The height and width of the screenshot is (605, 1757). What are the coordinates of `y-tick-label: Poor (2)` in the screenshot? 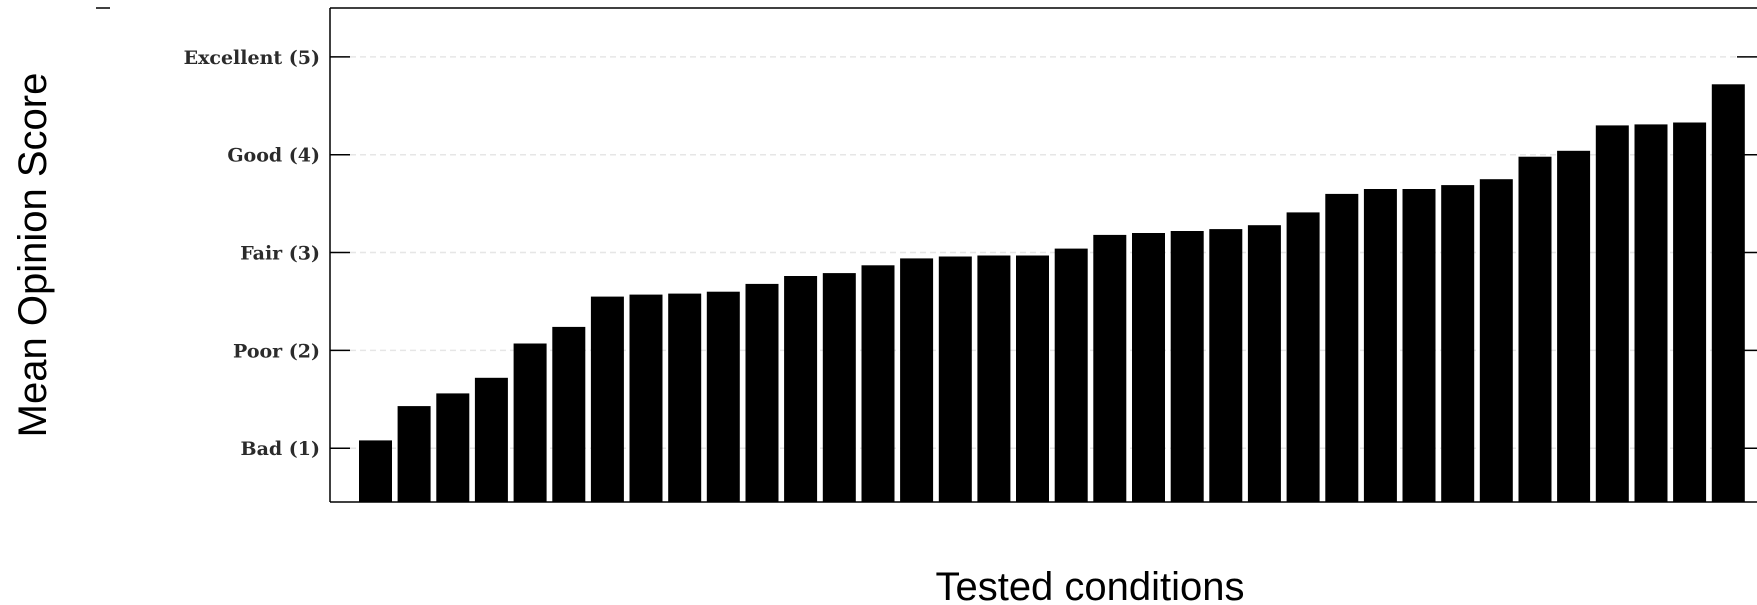 It's located at (276, 351).